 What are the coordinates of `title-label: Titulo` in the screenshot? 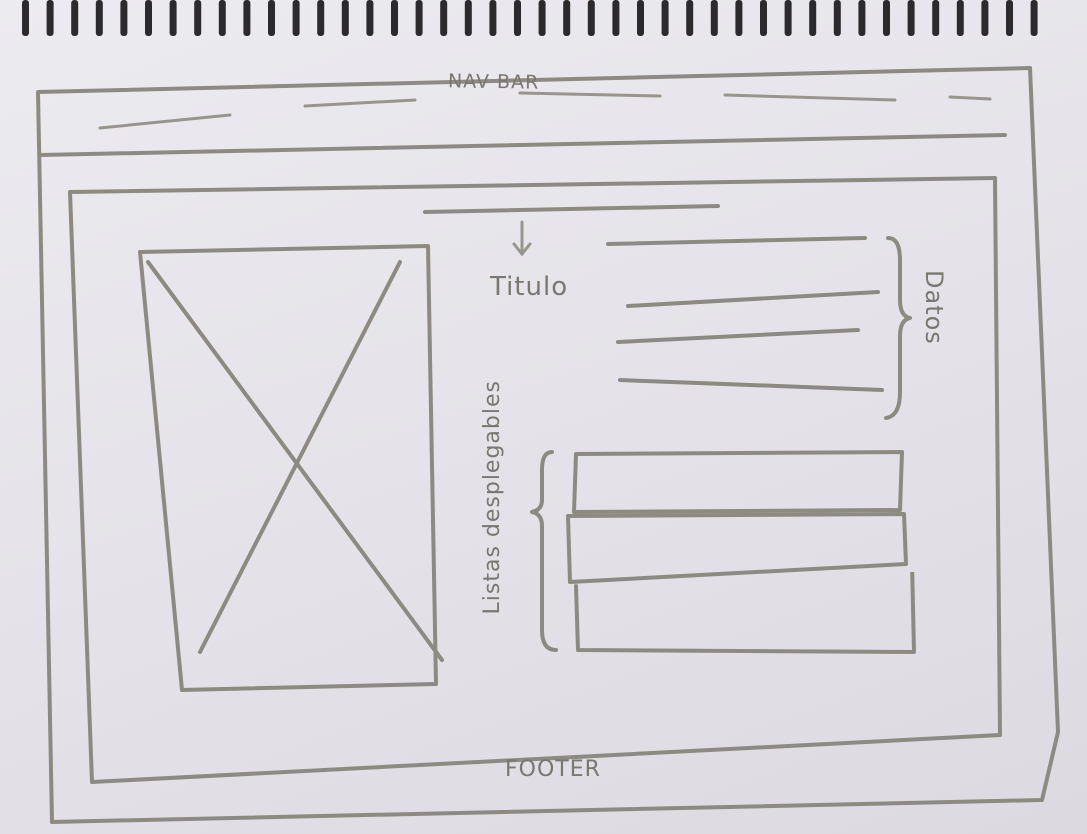 It's located at (529, 287).